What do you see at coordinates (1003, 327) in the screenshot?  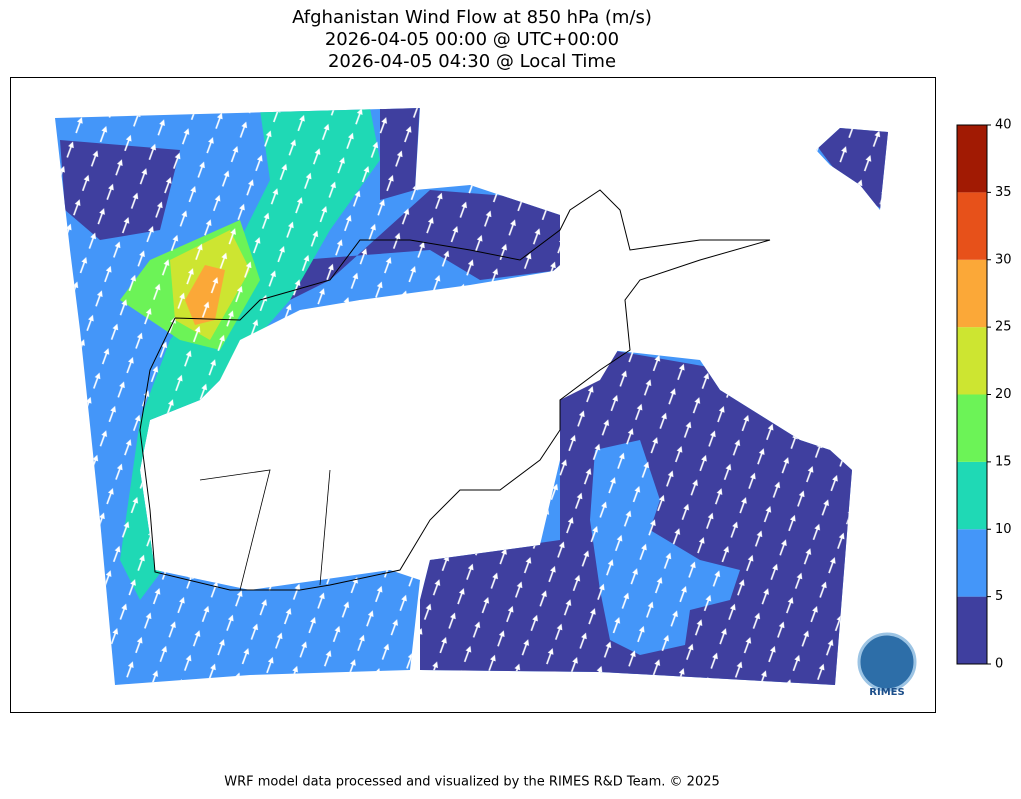 I see `colorbar-tick-label: 25` at bounding box center [1003, 327].